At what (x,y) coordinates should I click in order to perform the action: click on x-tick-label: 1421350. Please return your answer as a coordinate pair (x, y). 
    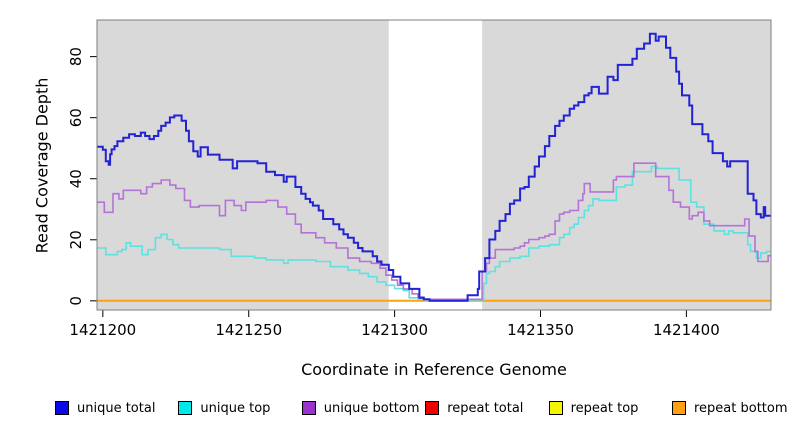
    Looking at the image, I should click on (540, 330).